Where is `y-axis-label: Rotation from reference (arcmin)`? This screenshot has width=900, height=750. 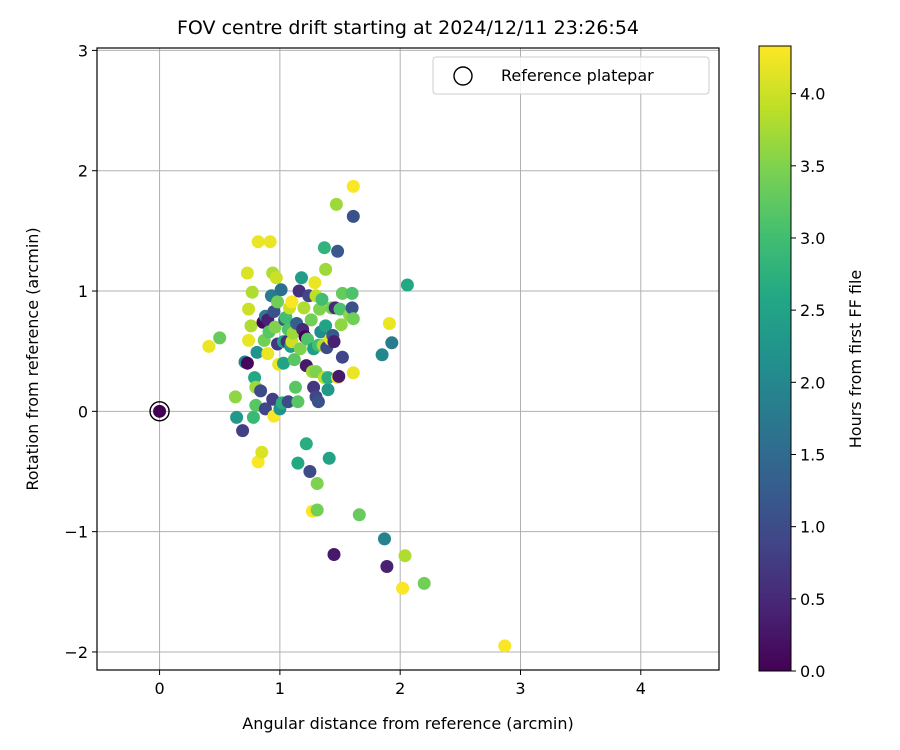 y-axis-label: Rotation from reference (arcmin) is located at coordinates (32, 358).